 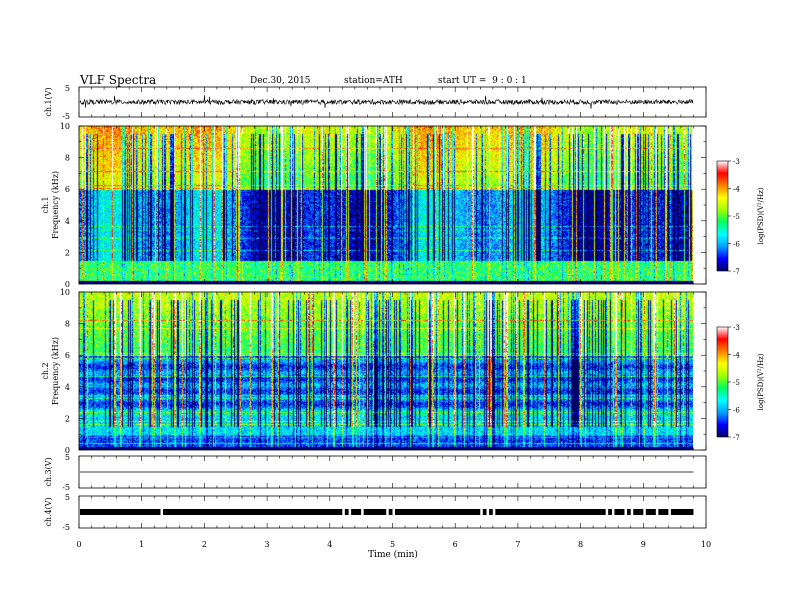 I want to click on x-tick-label: 9, so click(x=643, y=544).